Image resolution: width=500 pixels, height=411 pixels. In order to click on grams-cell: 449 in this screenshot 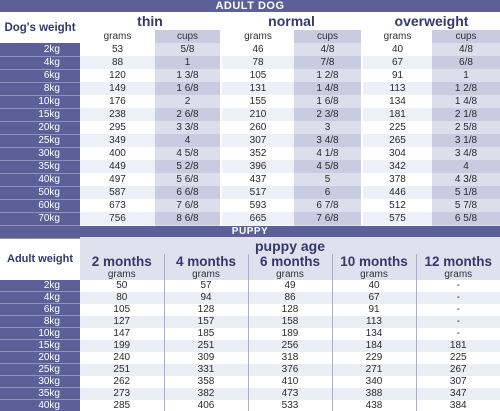, I will do `click(117, 166)`.